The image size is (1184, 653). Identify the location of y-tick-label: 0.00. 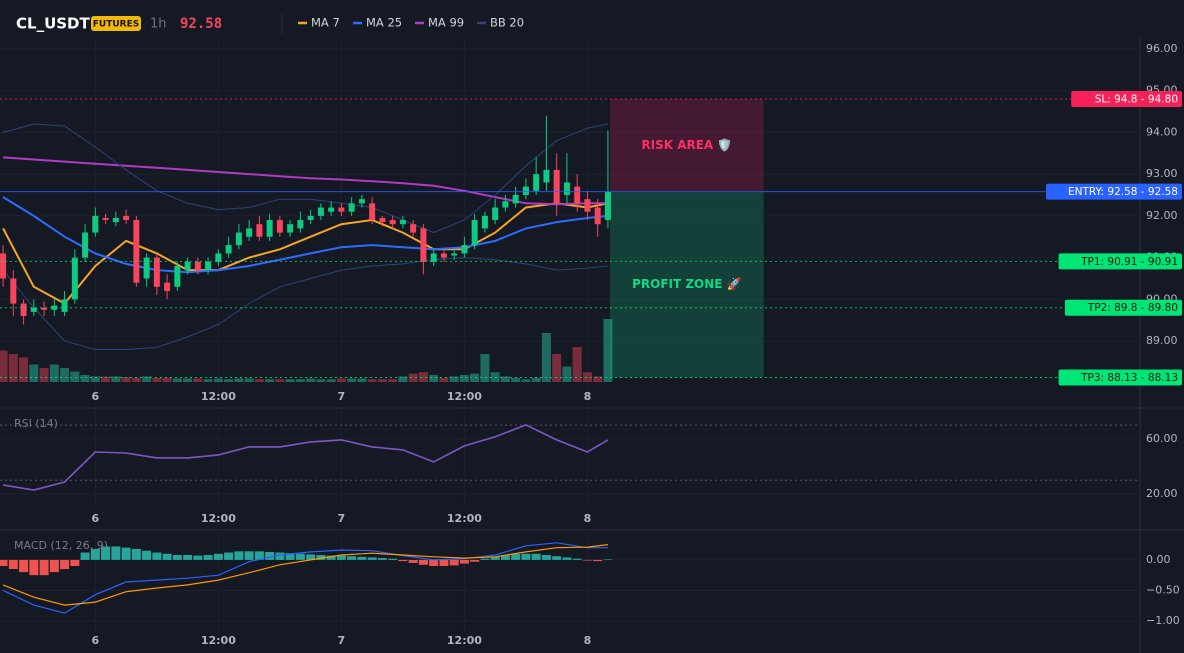
(1158, 559).